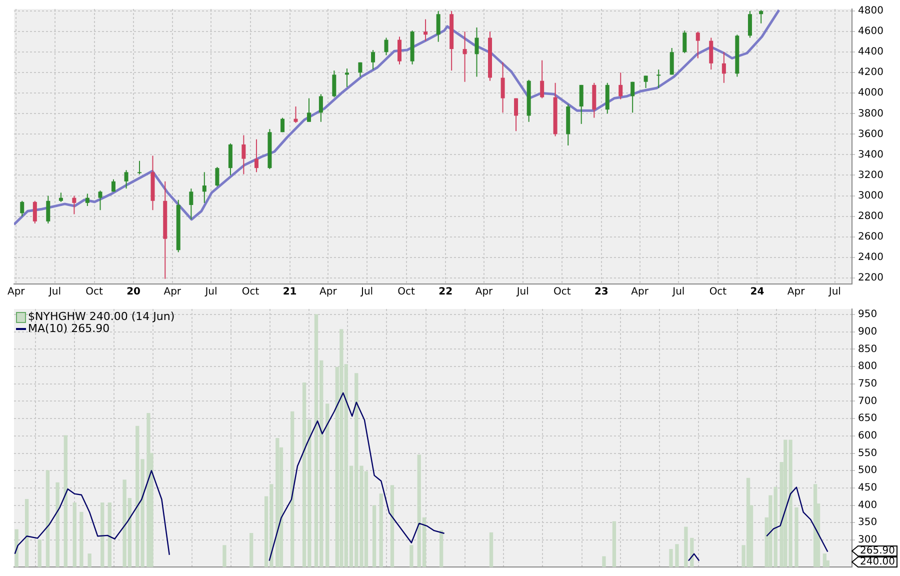 The height and width of the screenshot is (576, 900). Describe the element at coordinates (133, 292) in the screenshot. I see `x-tick-label: 20` at that location.